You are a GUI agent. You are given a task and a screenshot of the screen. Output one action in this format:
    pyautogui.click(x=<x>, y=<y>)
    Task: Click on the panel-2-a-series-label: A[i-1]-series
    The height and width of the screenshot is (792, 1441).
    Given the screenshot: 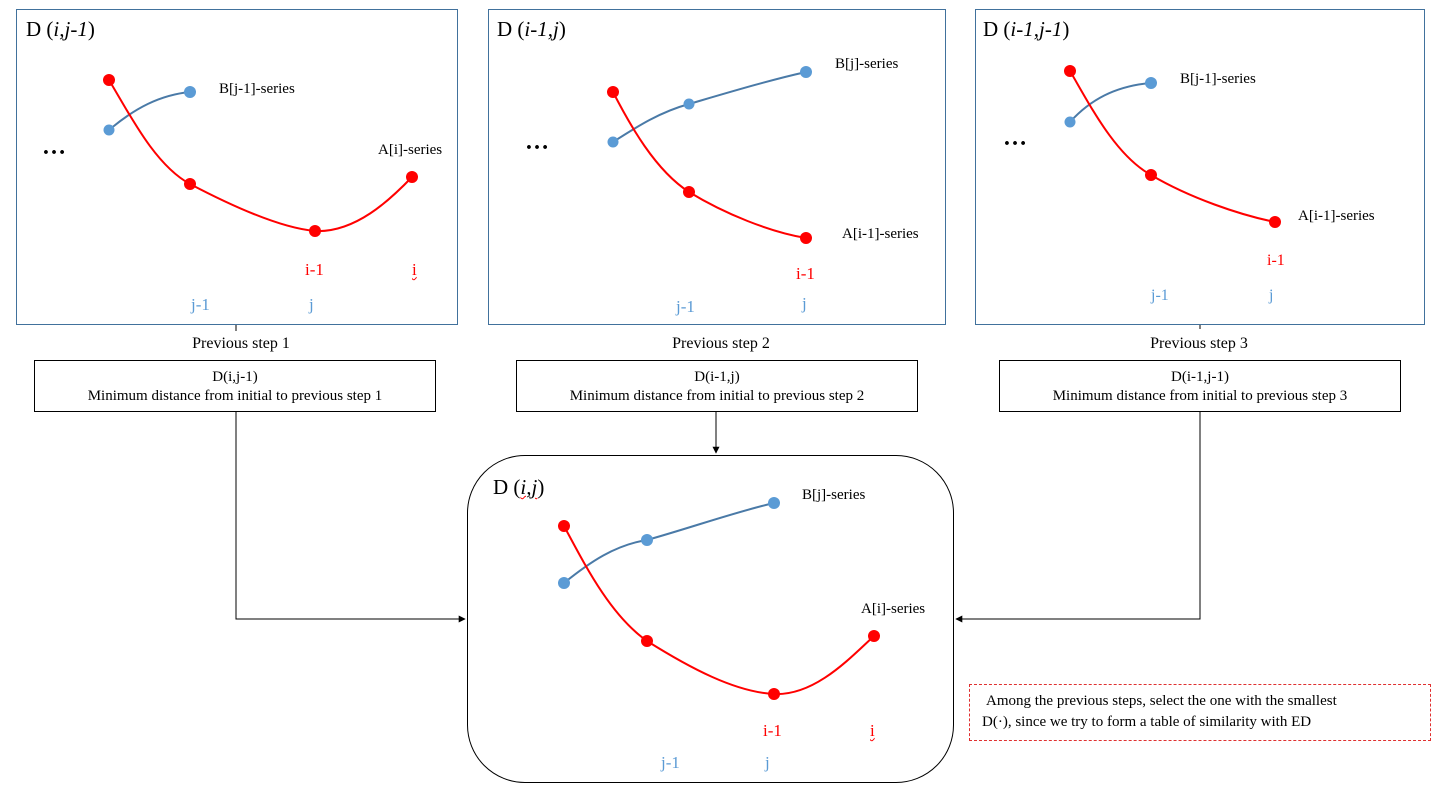 What is the action you would take?
    pyautogui.click(x=880, y=234)
    